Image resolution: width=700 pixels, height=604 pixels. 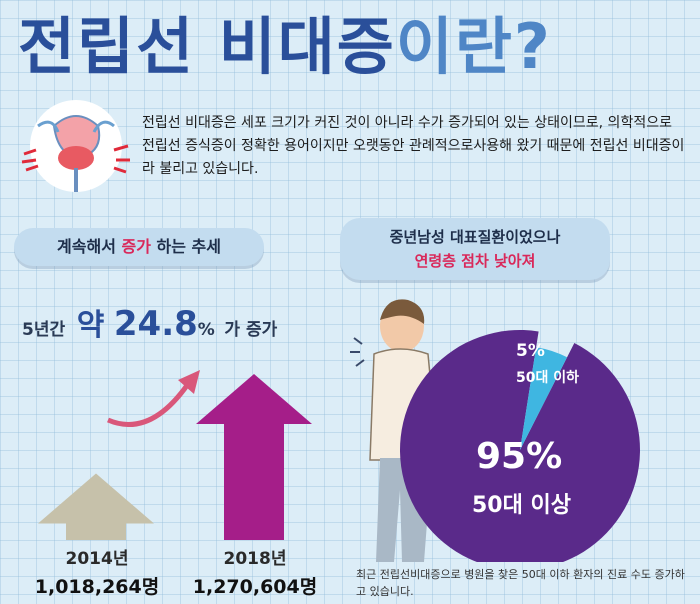 What do you see at coordinates (254, 457) in the screenshot?
I see `arrow-2018` at bounding box center [254, 457].